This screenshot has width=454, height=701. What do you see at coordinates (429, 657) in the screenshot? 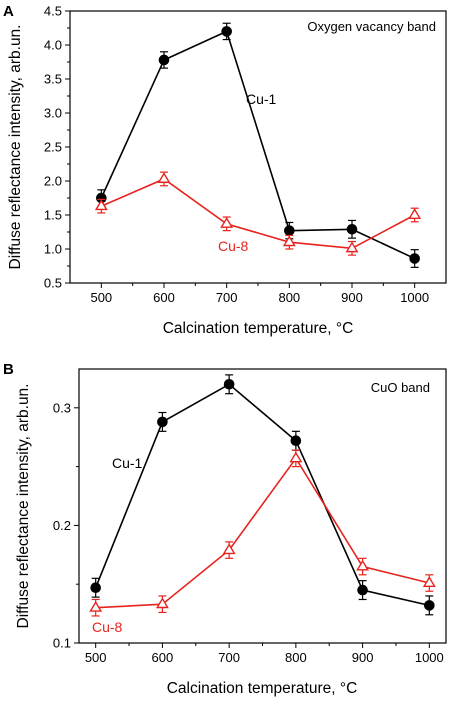
I see `panel-b-x-tick-label: 1000` at bounding box center [429, 657].